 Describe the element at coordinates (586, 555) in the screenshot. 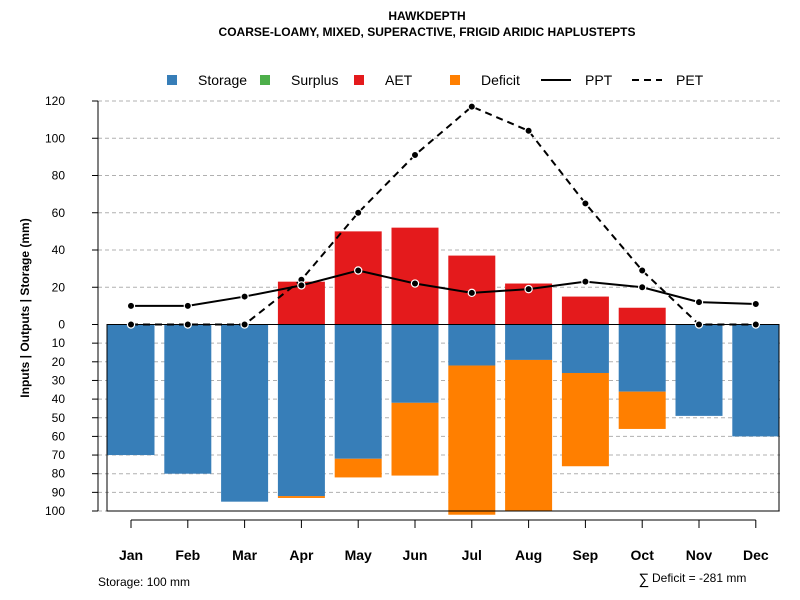

I see `x-tick-label: Sep` at that location.